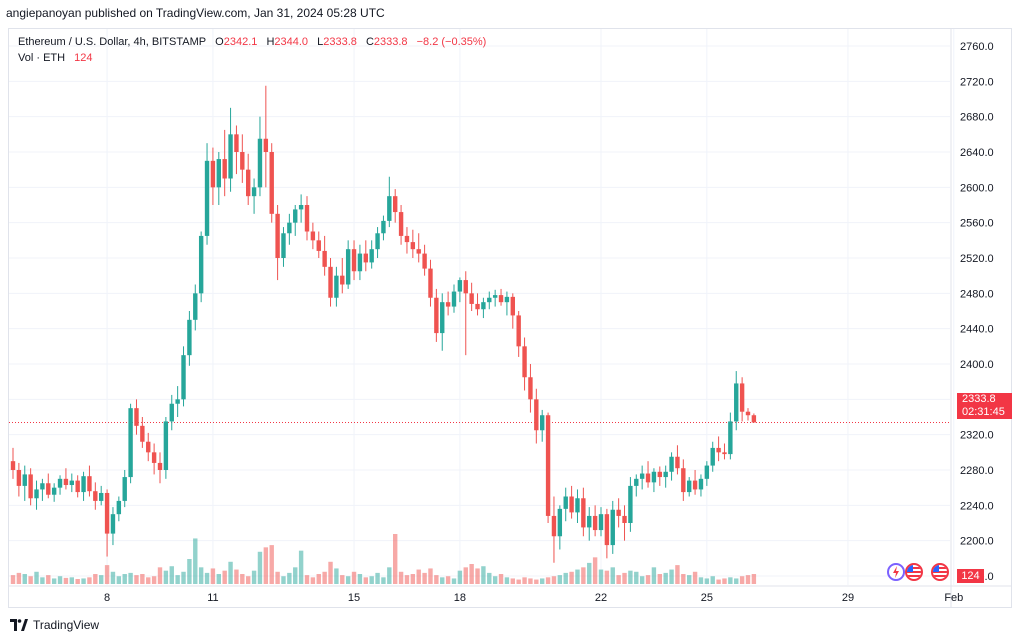 This screenshot has width=1024, height=643. I want to click on legend-low-label: L, so click(320, 42).